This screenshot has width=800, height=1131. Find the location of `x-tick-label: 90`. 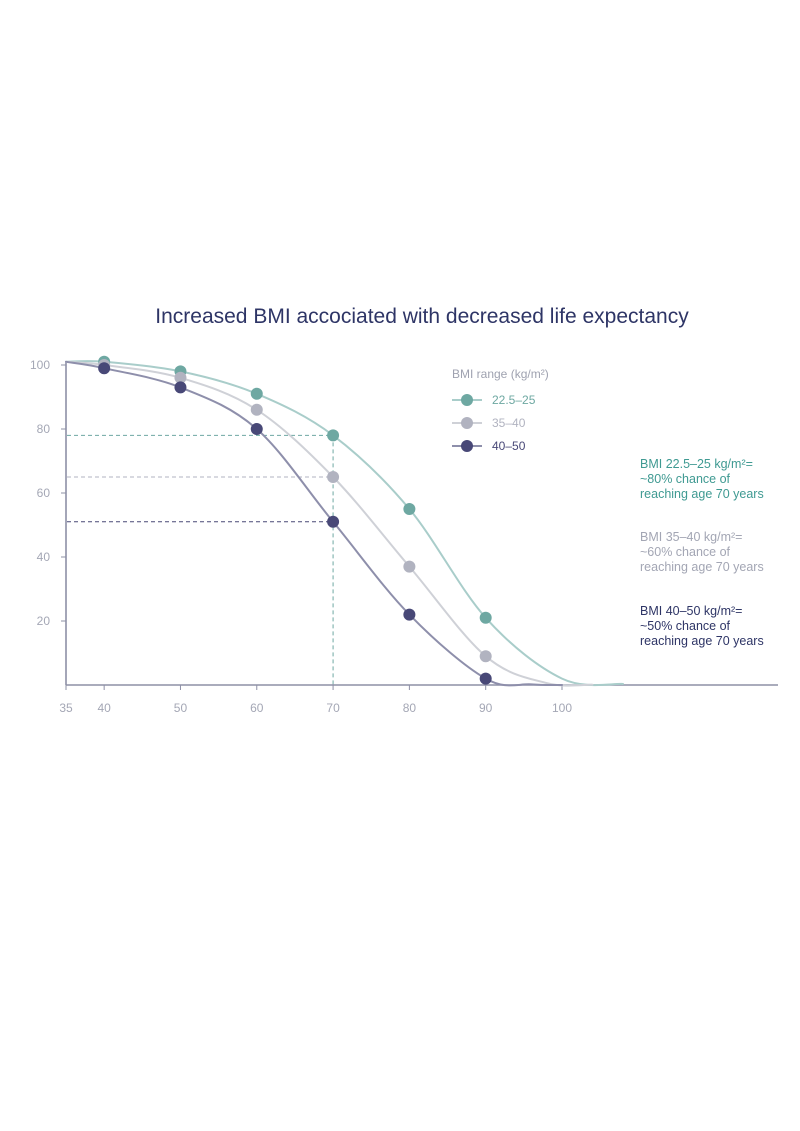

x-tick-label: 90 is located at coordinates (486, 708).